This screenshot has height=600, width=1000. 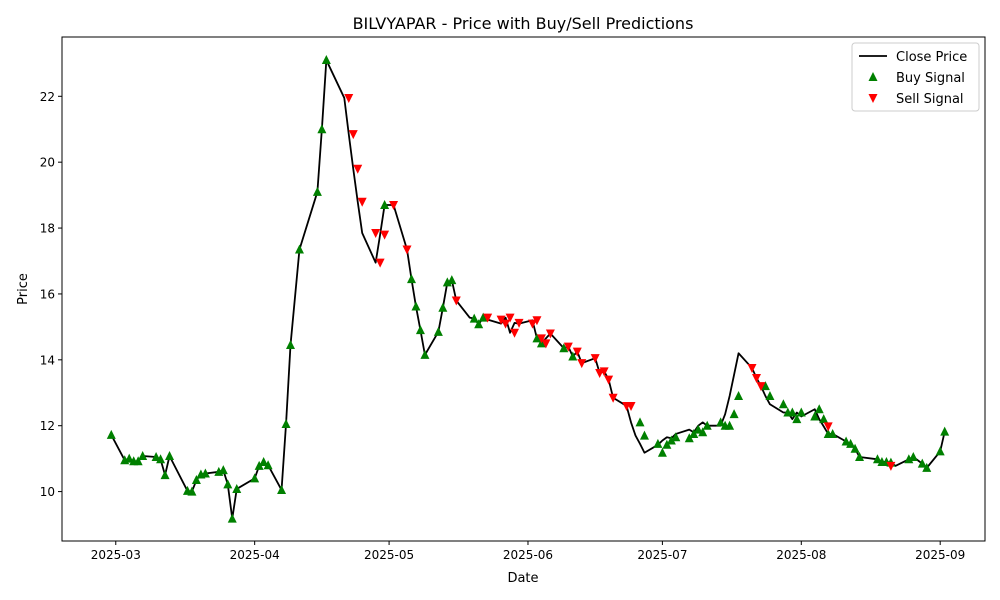 I want to click on legend-label-buy-signal: Buy Signal, so click(x=930, y=78).